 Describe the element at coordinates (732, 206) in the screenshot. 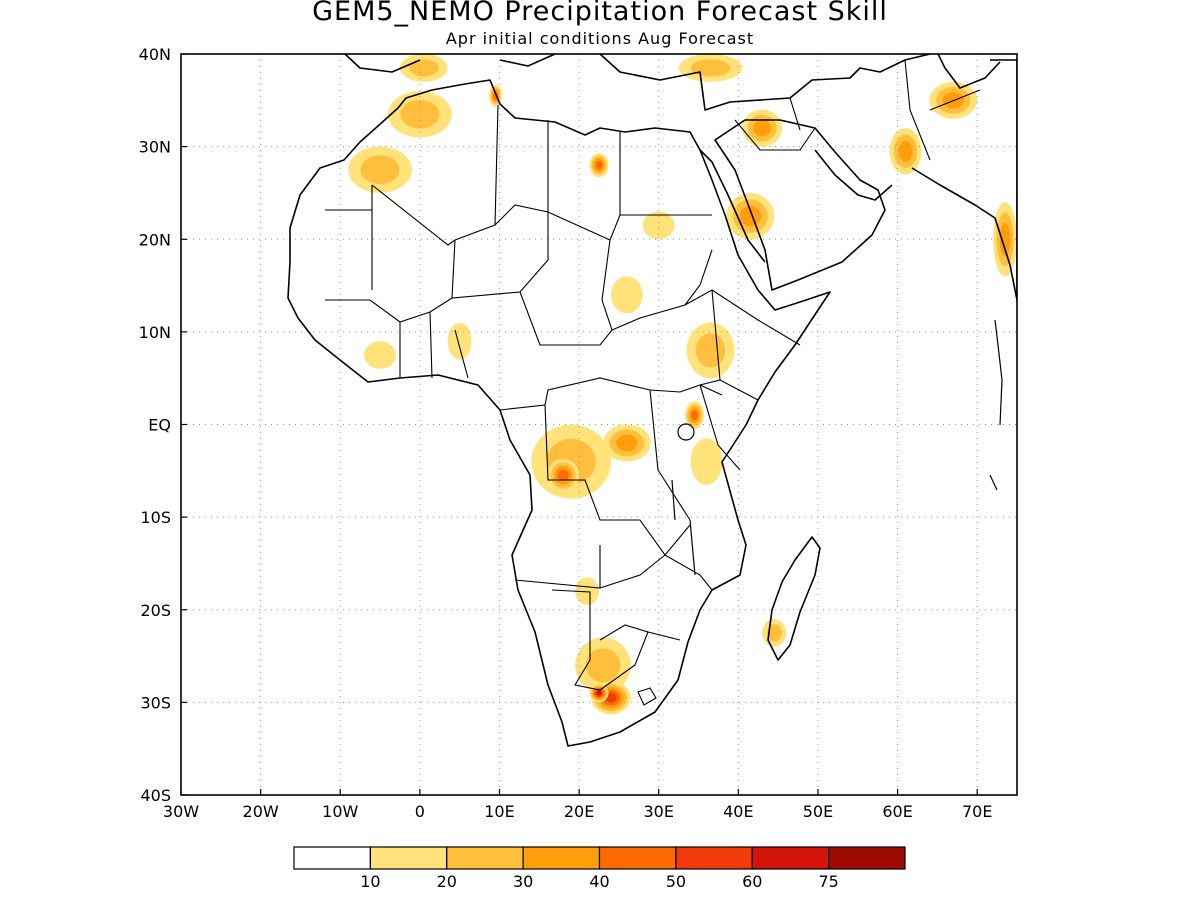

I see `red-sea-outline` at that location.